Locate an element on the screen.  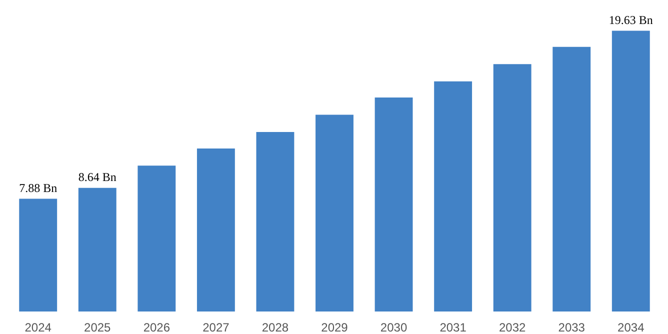
x-tick-label: 2028 is located at coordinates (275, 327).